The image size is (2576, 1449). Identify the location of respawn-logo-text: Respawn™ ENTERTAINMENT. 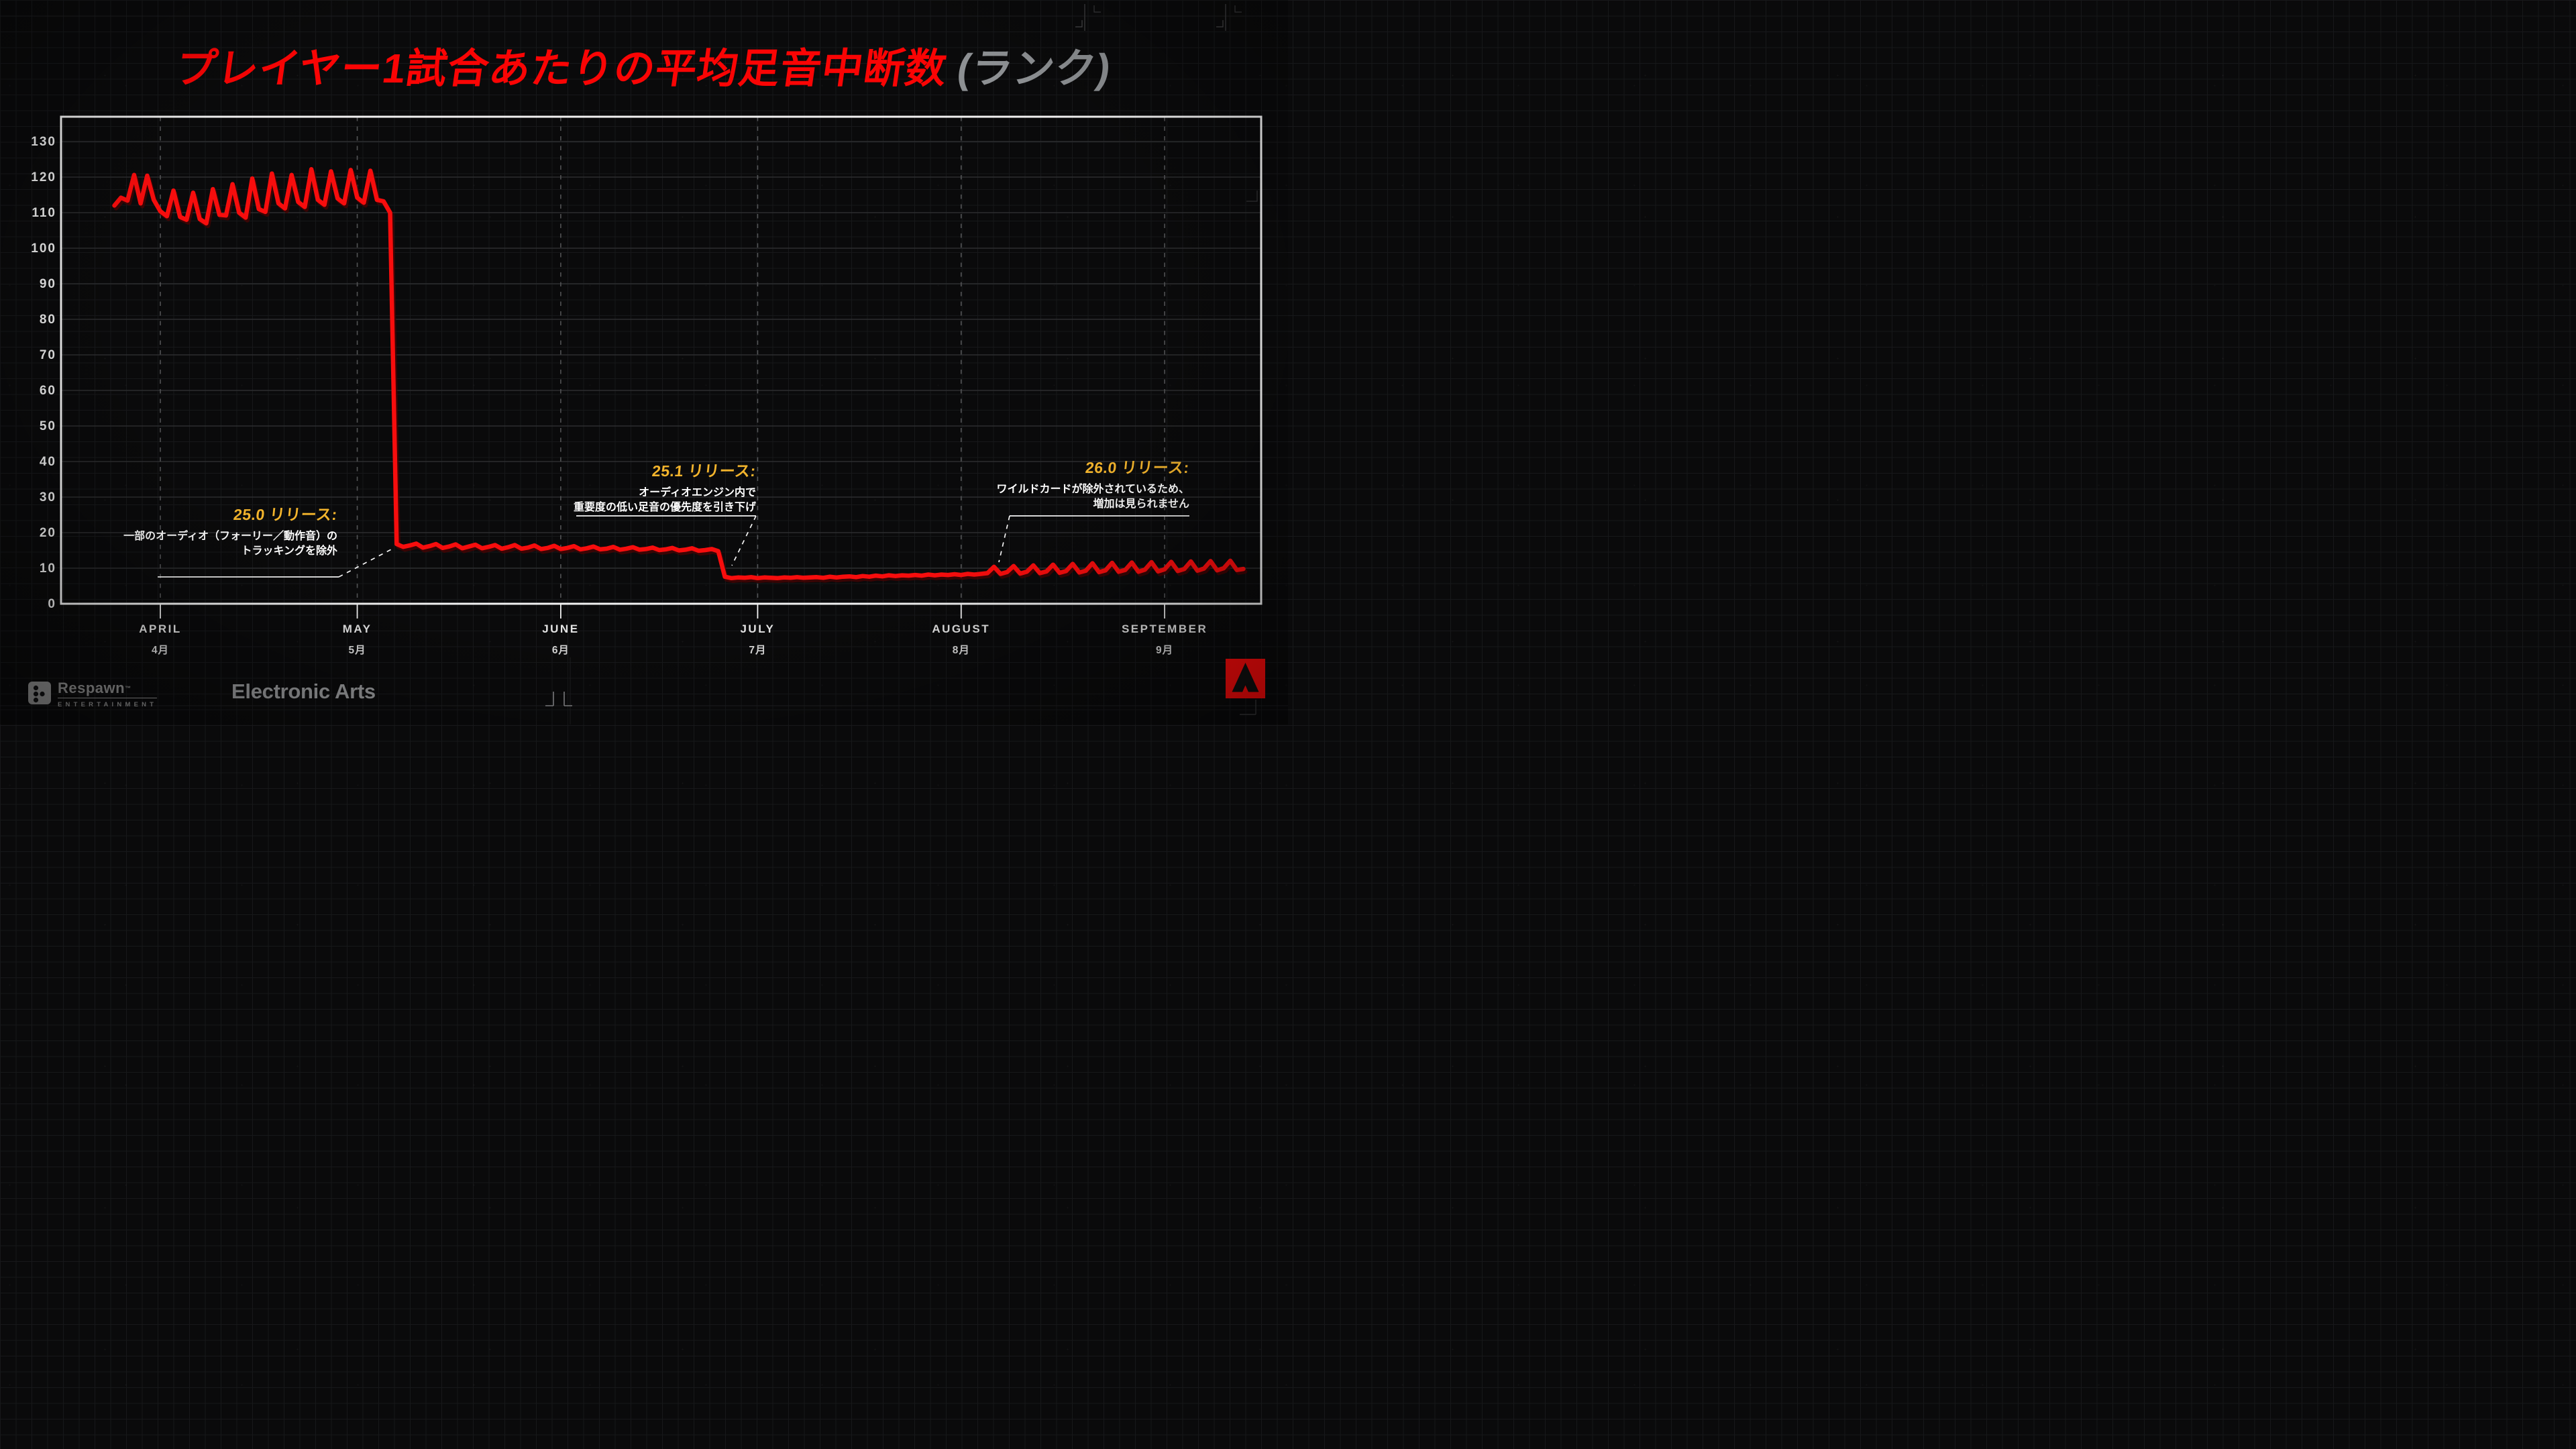
(108, 694).